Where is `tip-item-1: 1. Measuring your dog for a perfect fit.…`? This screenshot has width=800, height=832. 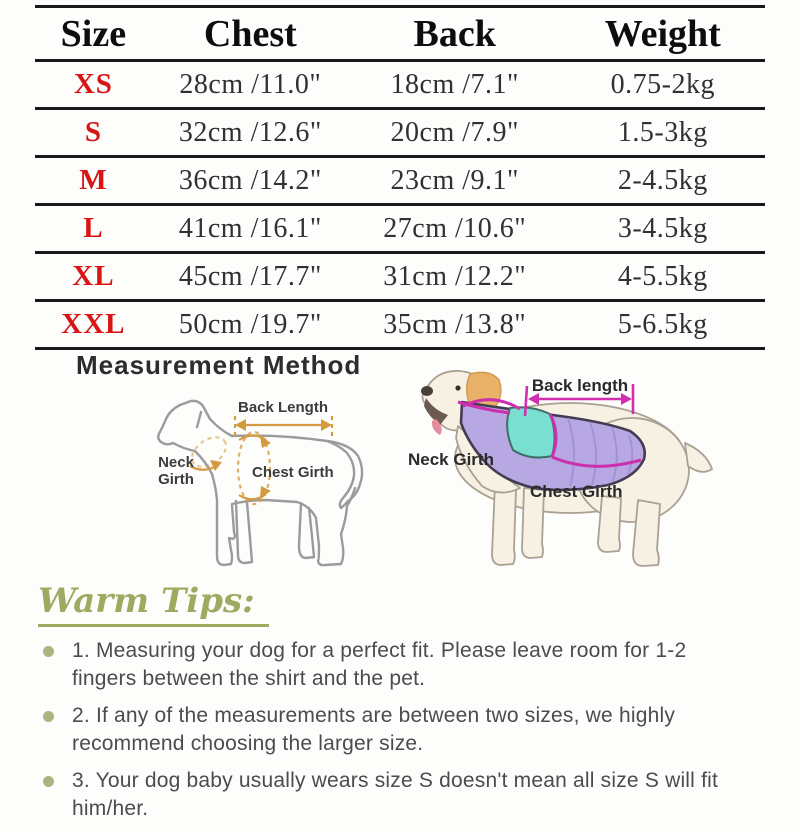 tip-item-1: 1. Measuring your dog for a perfect fit.… is located at coordinates (396, 665).